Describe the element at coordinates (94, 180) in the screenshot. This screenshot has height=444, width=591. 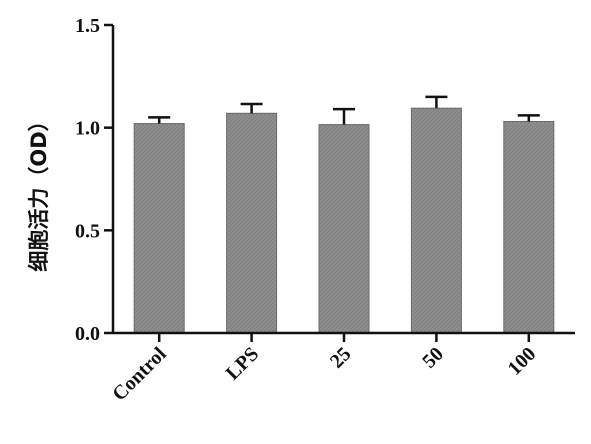
I see `y-ticks-layer: 0.0 0.5 1.0 1.5` at that location.